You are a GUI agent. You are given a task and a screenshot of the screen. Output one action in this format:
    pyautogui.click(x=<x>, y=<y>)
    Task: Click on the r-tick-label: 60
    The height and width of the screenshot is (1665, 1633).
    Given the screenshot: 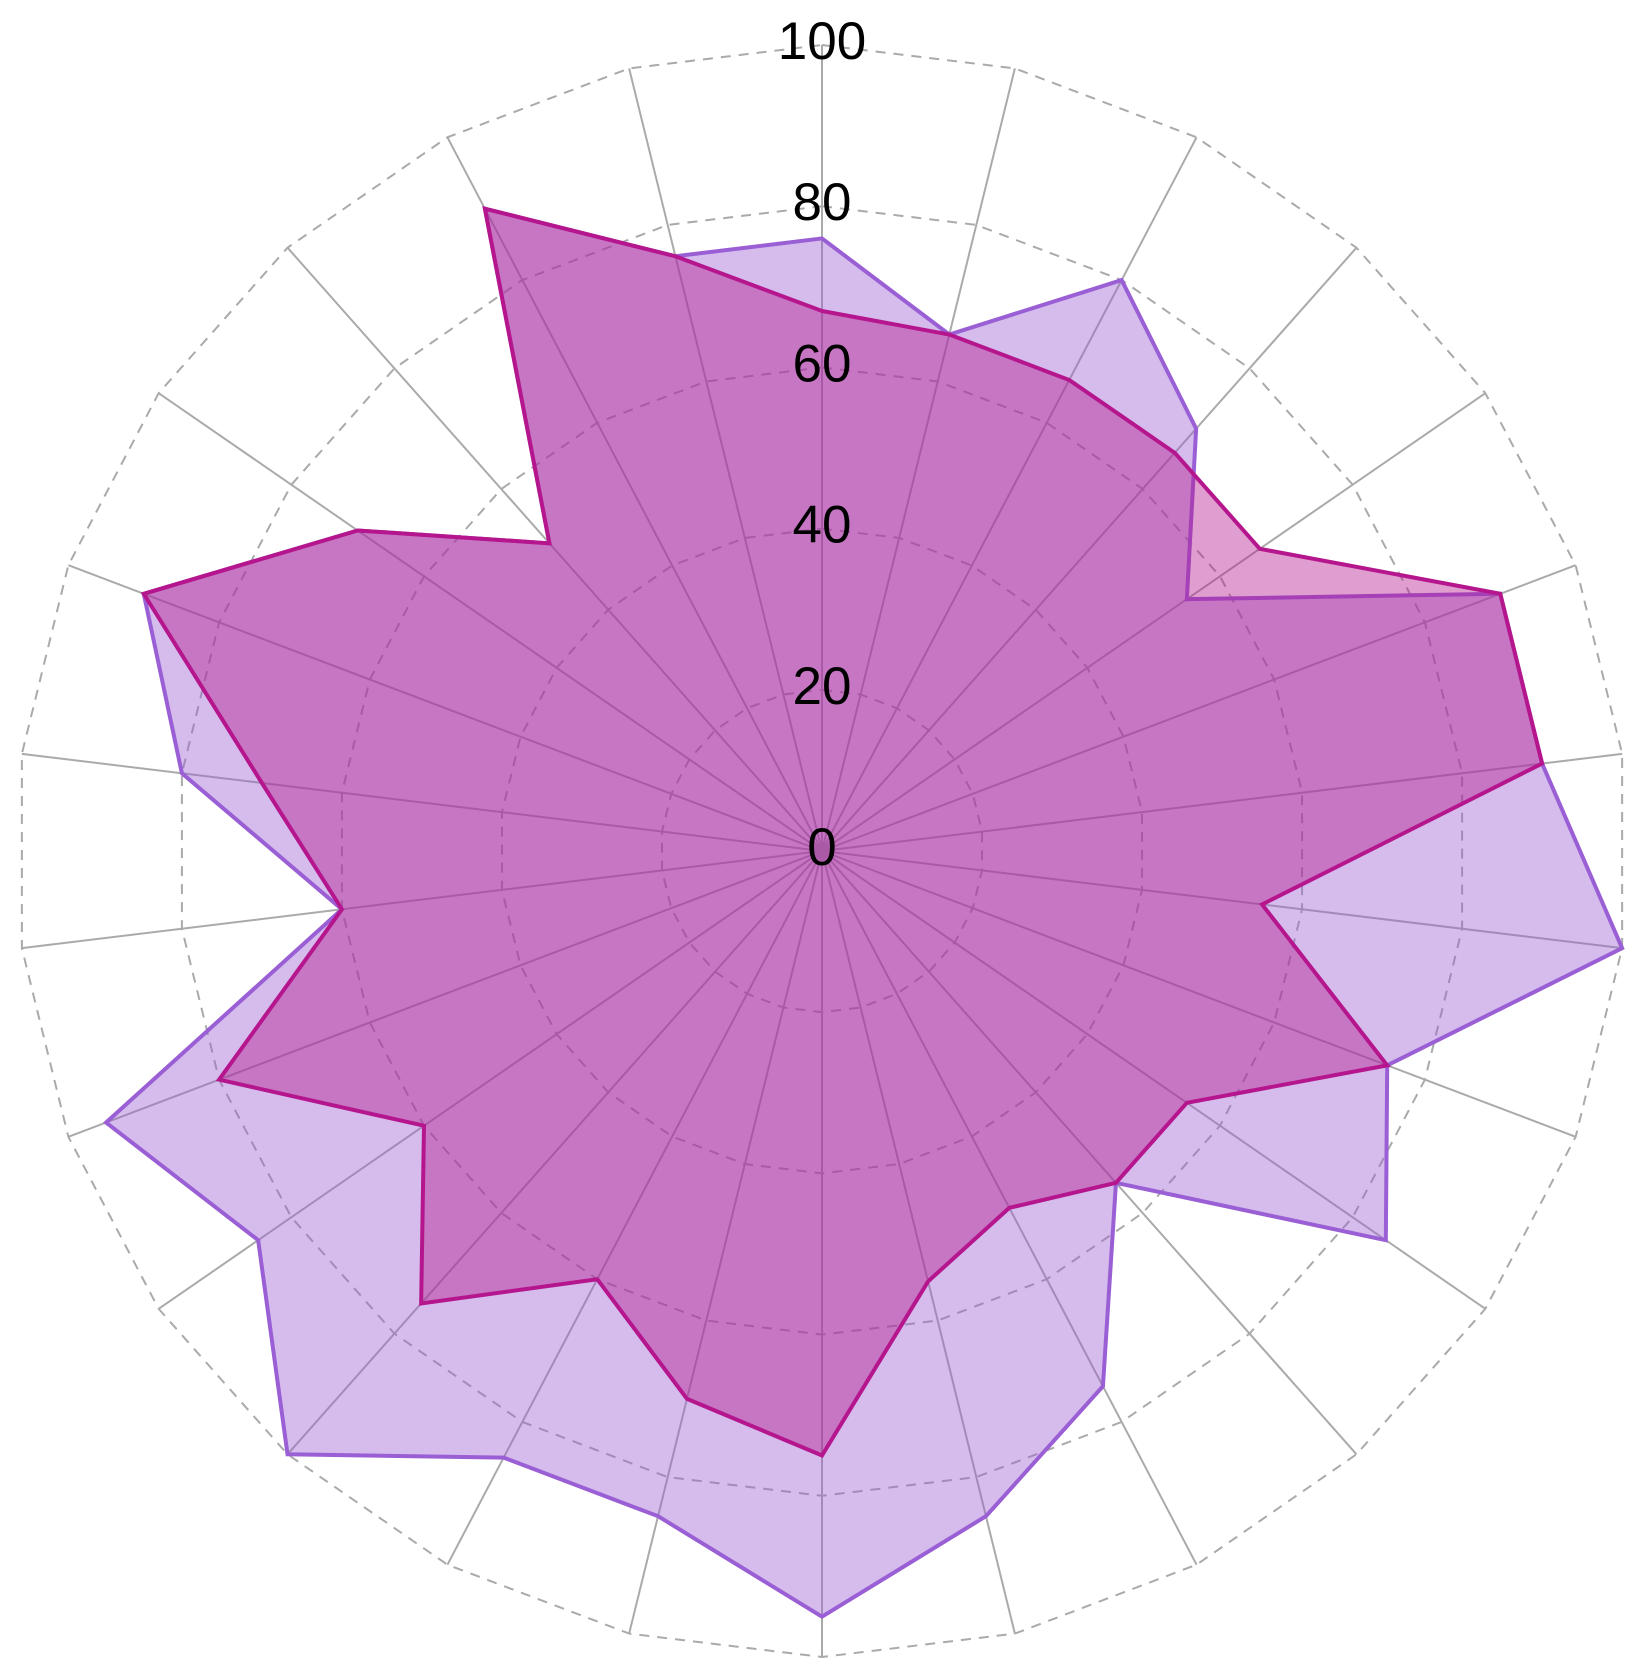 What is the action you would take?
    pyautogui.click(x=822, y=363)
    